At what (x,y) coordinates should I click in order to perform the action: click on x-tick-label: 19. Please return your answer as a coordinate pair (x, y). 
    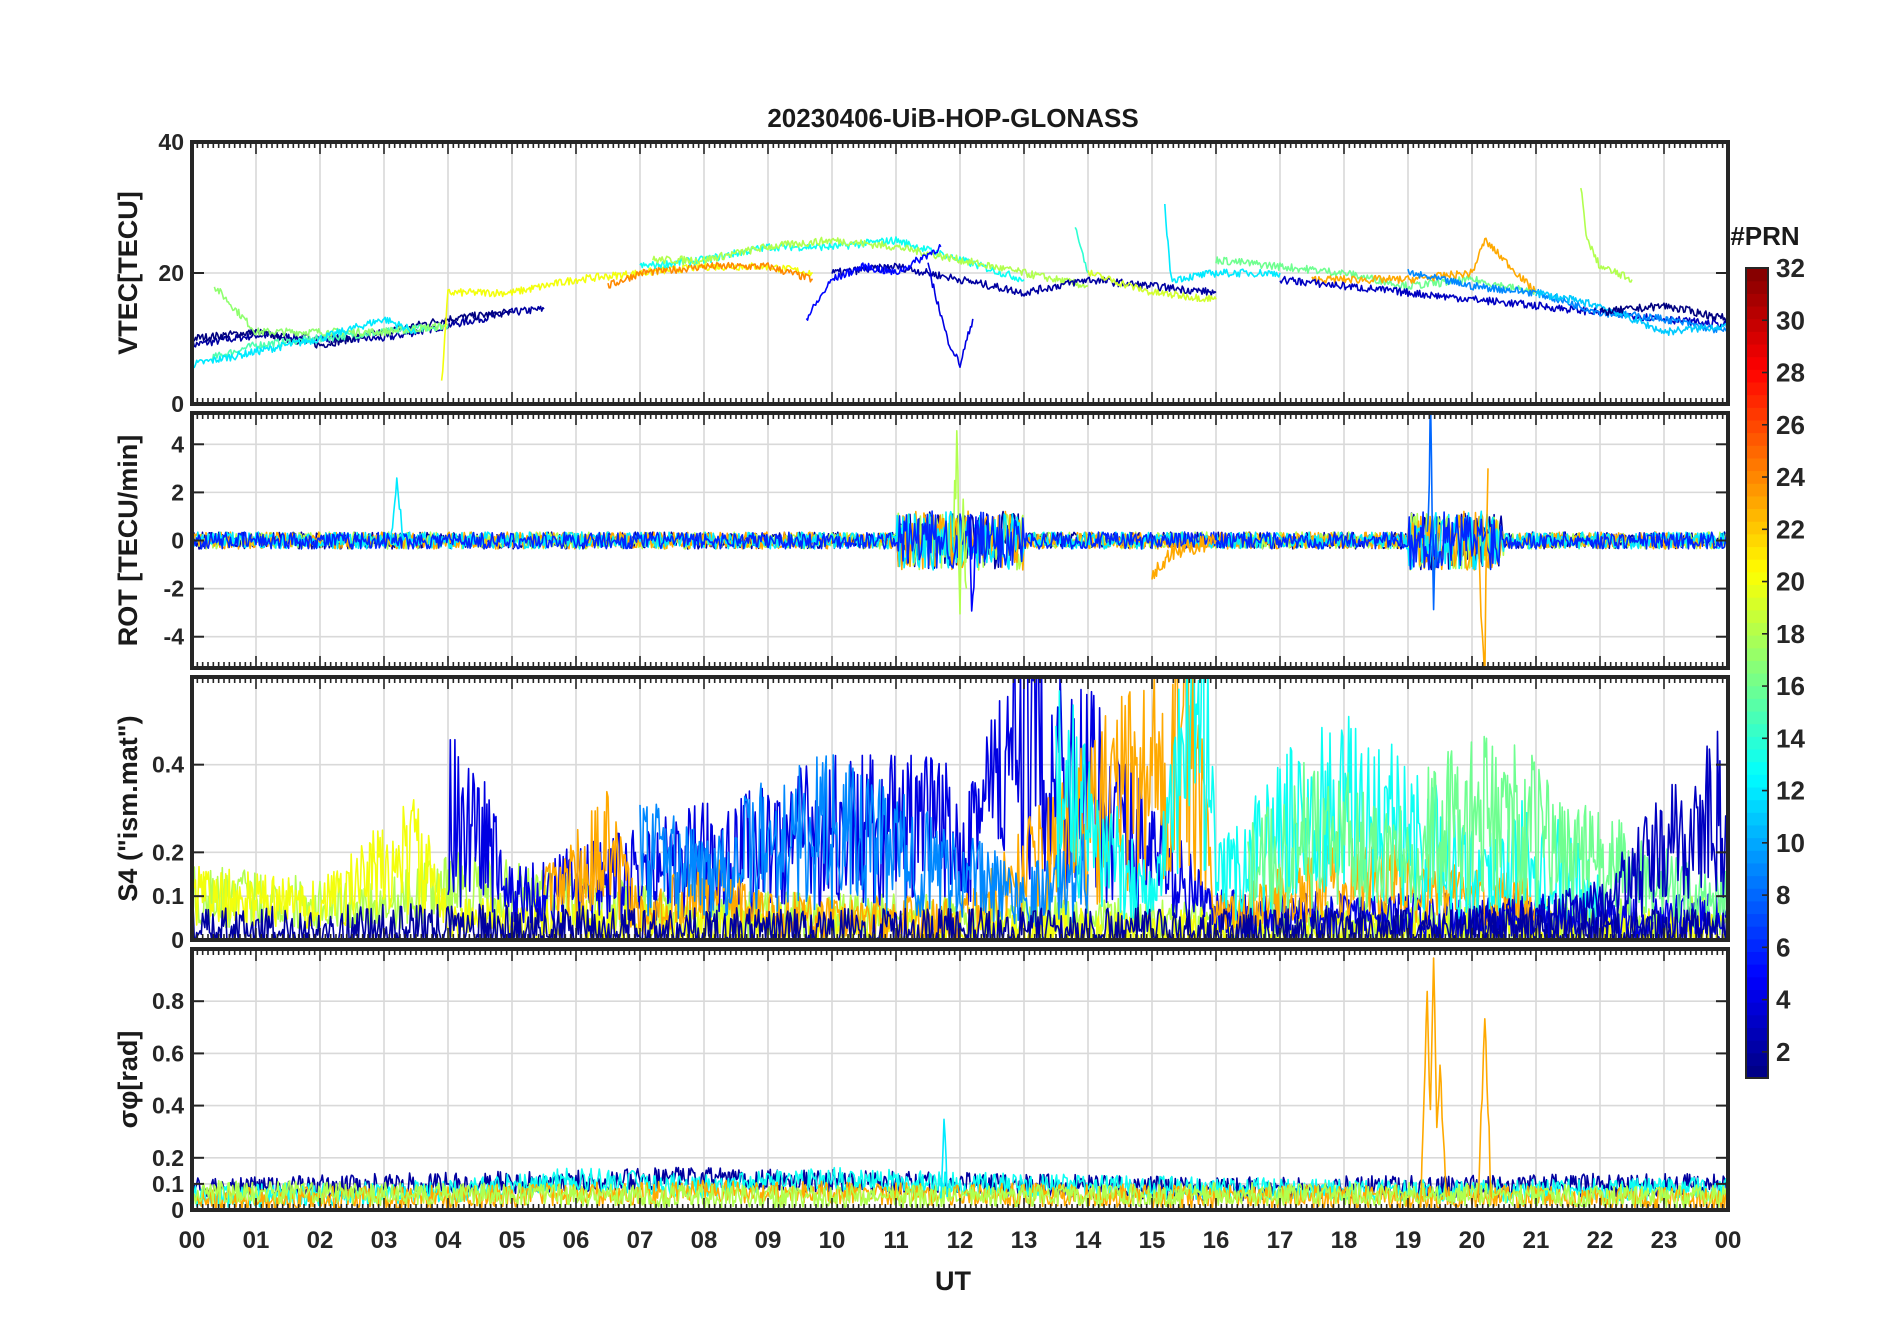
    Looking at the image, I should click on (1408, 1240).